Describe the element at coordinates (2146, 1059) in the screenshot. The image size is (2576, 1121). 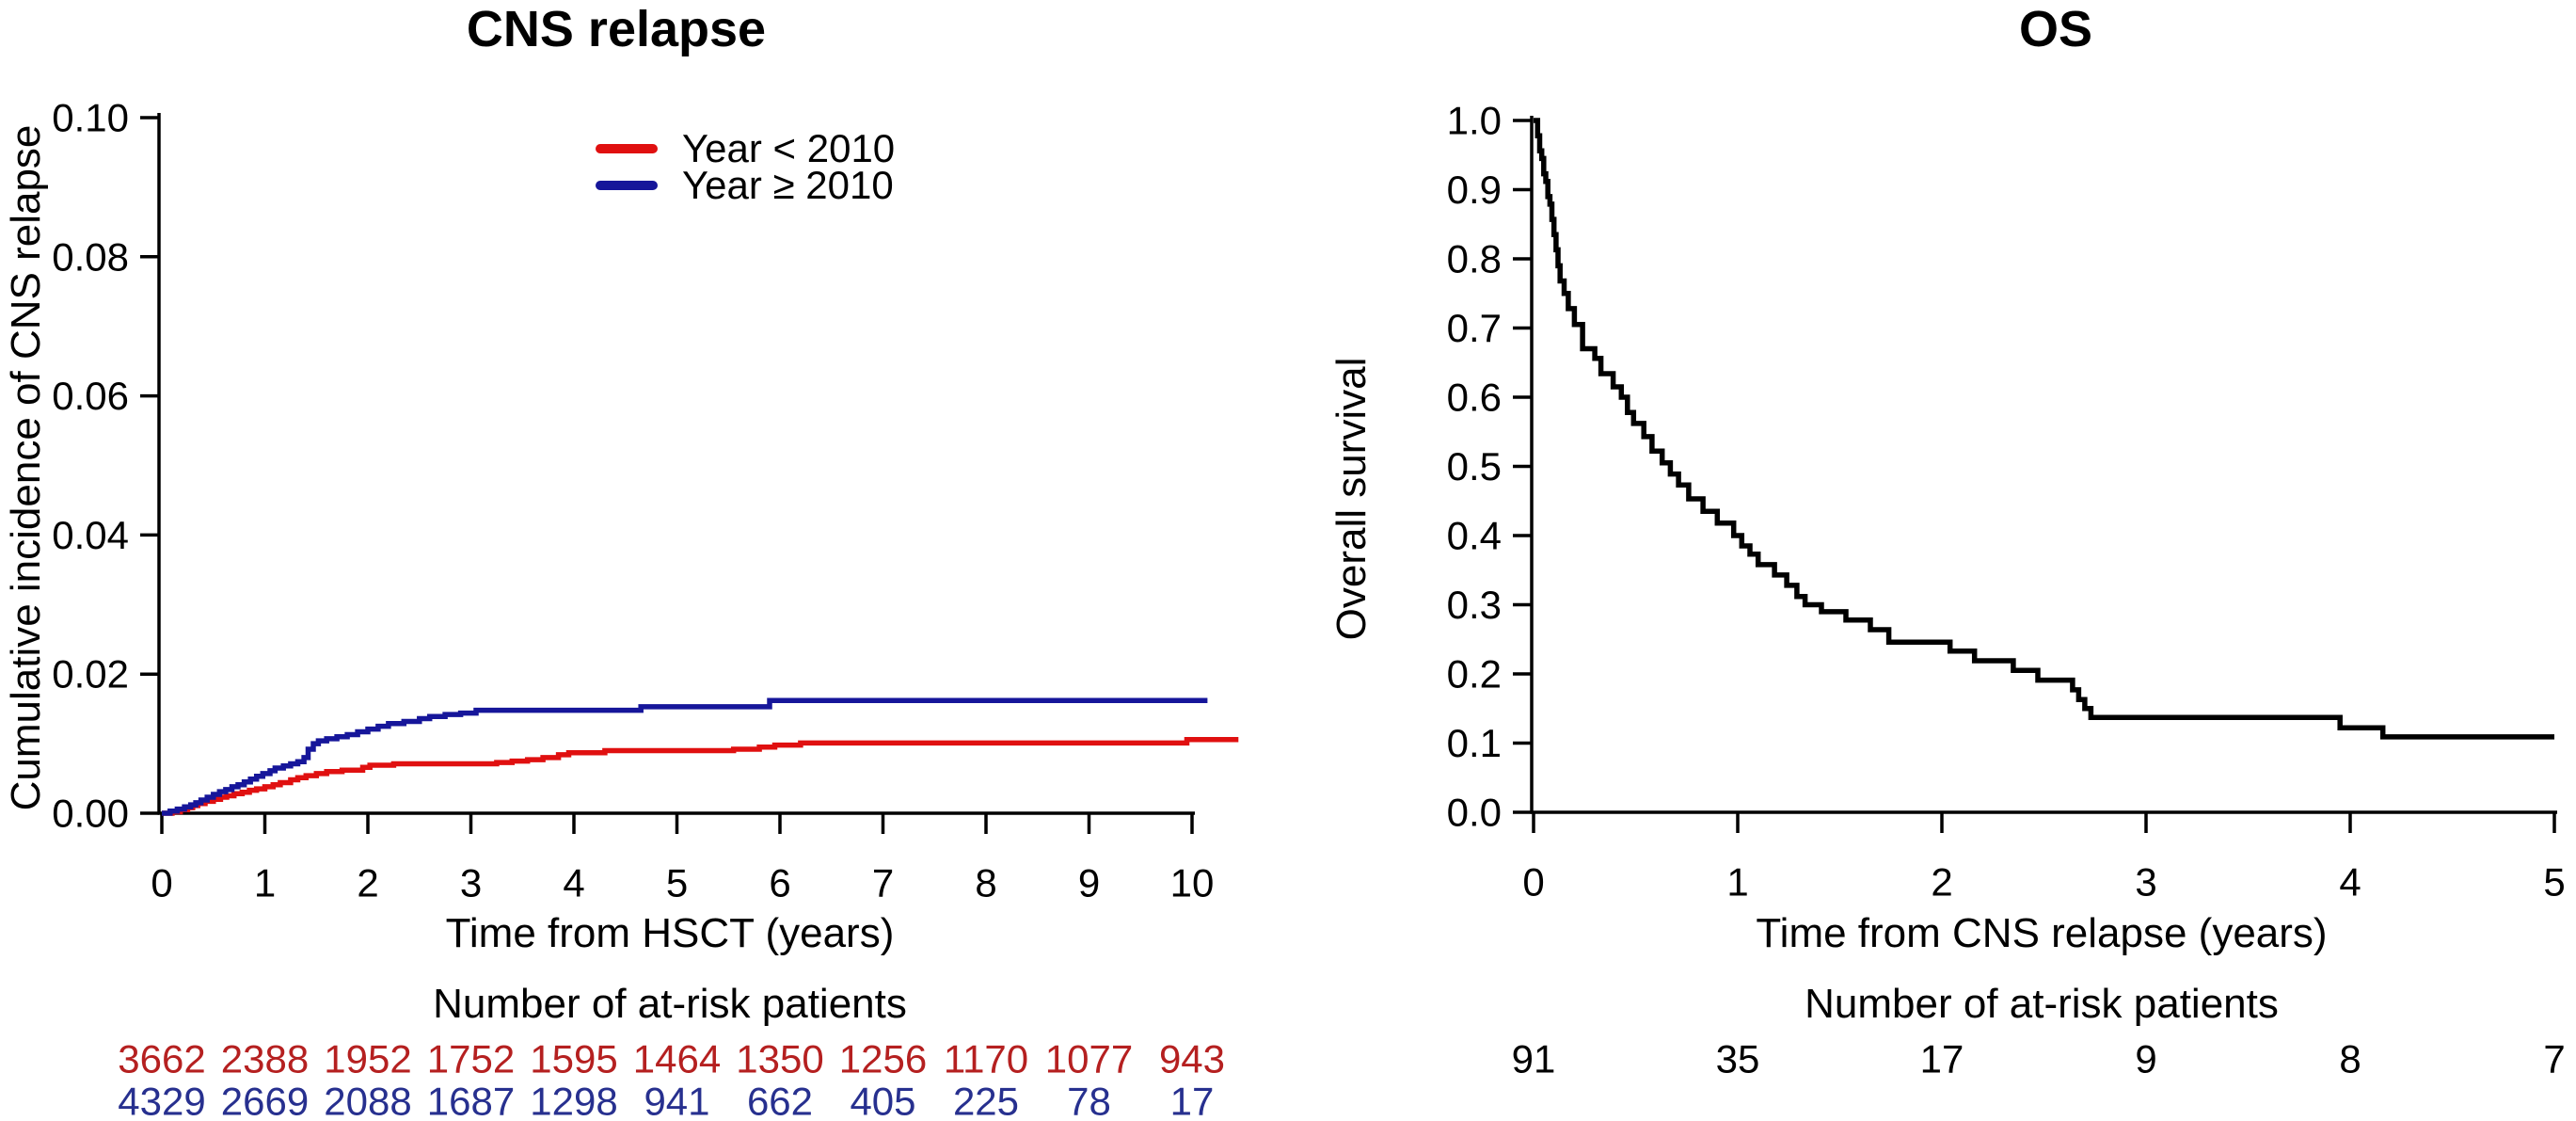
I see `at-risk-count: 9` at that location.